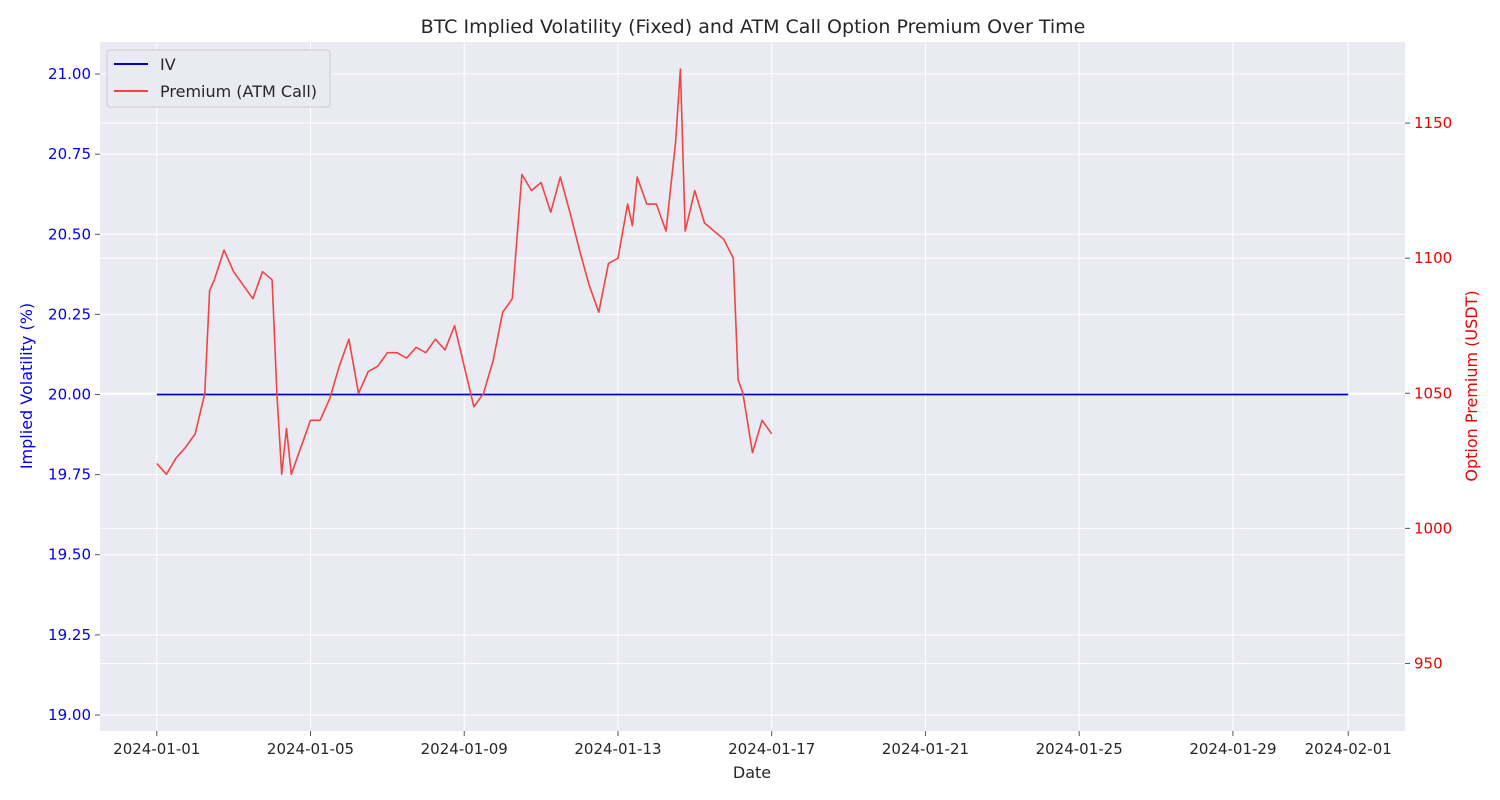  Describe the element at coordinates (26, 386) in the screenshot. I see `y-axis-label-left: Implied Volatility (%)` at that location.